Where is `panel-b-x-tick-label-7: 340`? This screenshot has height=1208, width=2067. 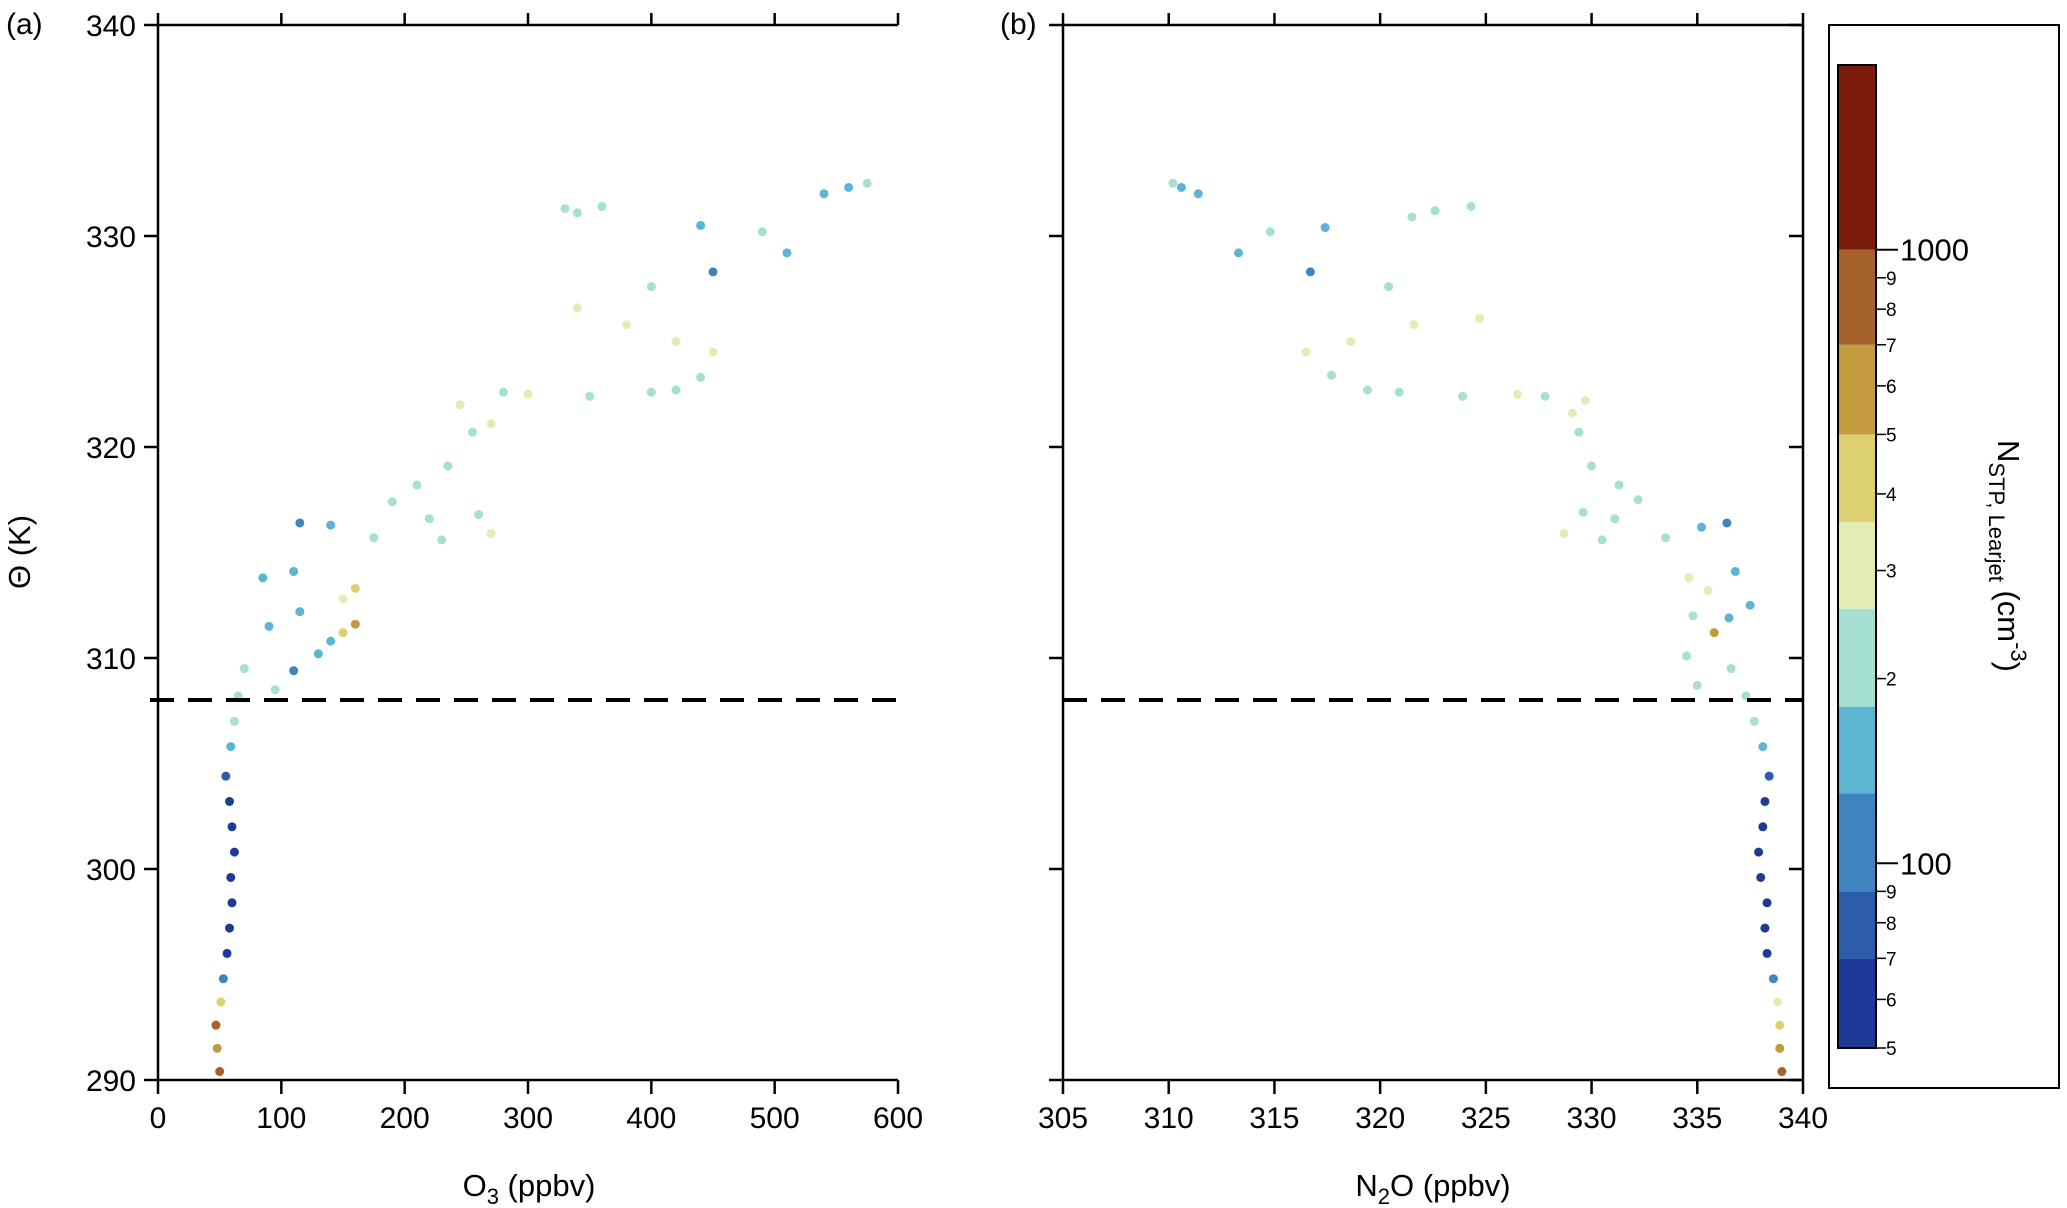
panel-b-x-tick-label-7: 340 is located at coordinates (1803, 1118).